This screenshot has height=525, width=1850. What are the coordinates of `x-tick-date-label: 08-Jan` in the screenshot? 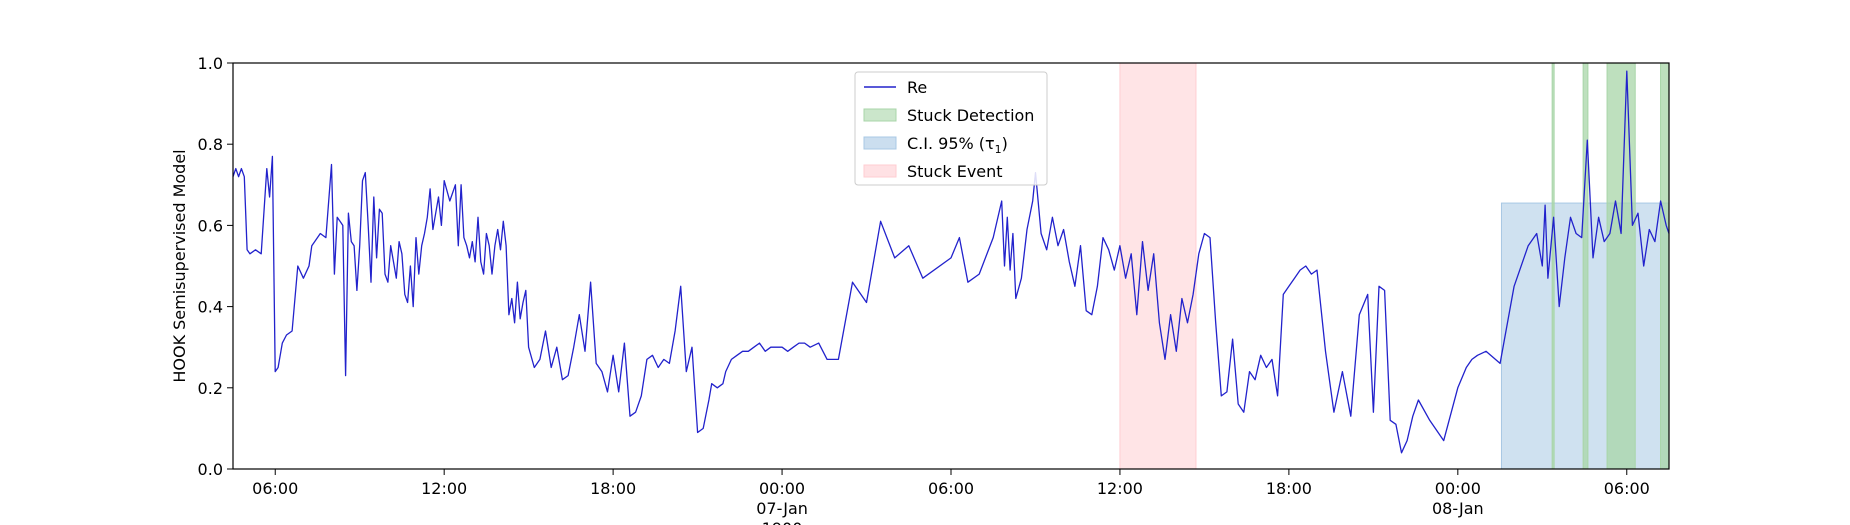 It's located at (1458, 508).